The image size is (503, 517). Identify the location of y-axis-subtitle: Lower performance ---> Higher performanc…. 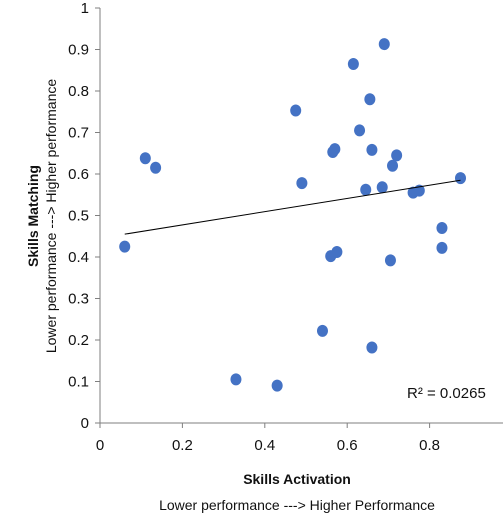
(51, 216).